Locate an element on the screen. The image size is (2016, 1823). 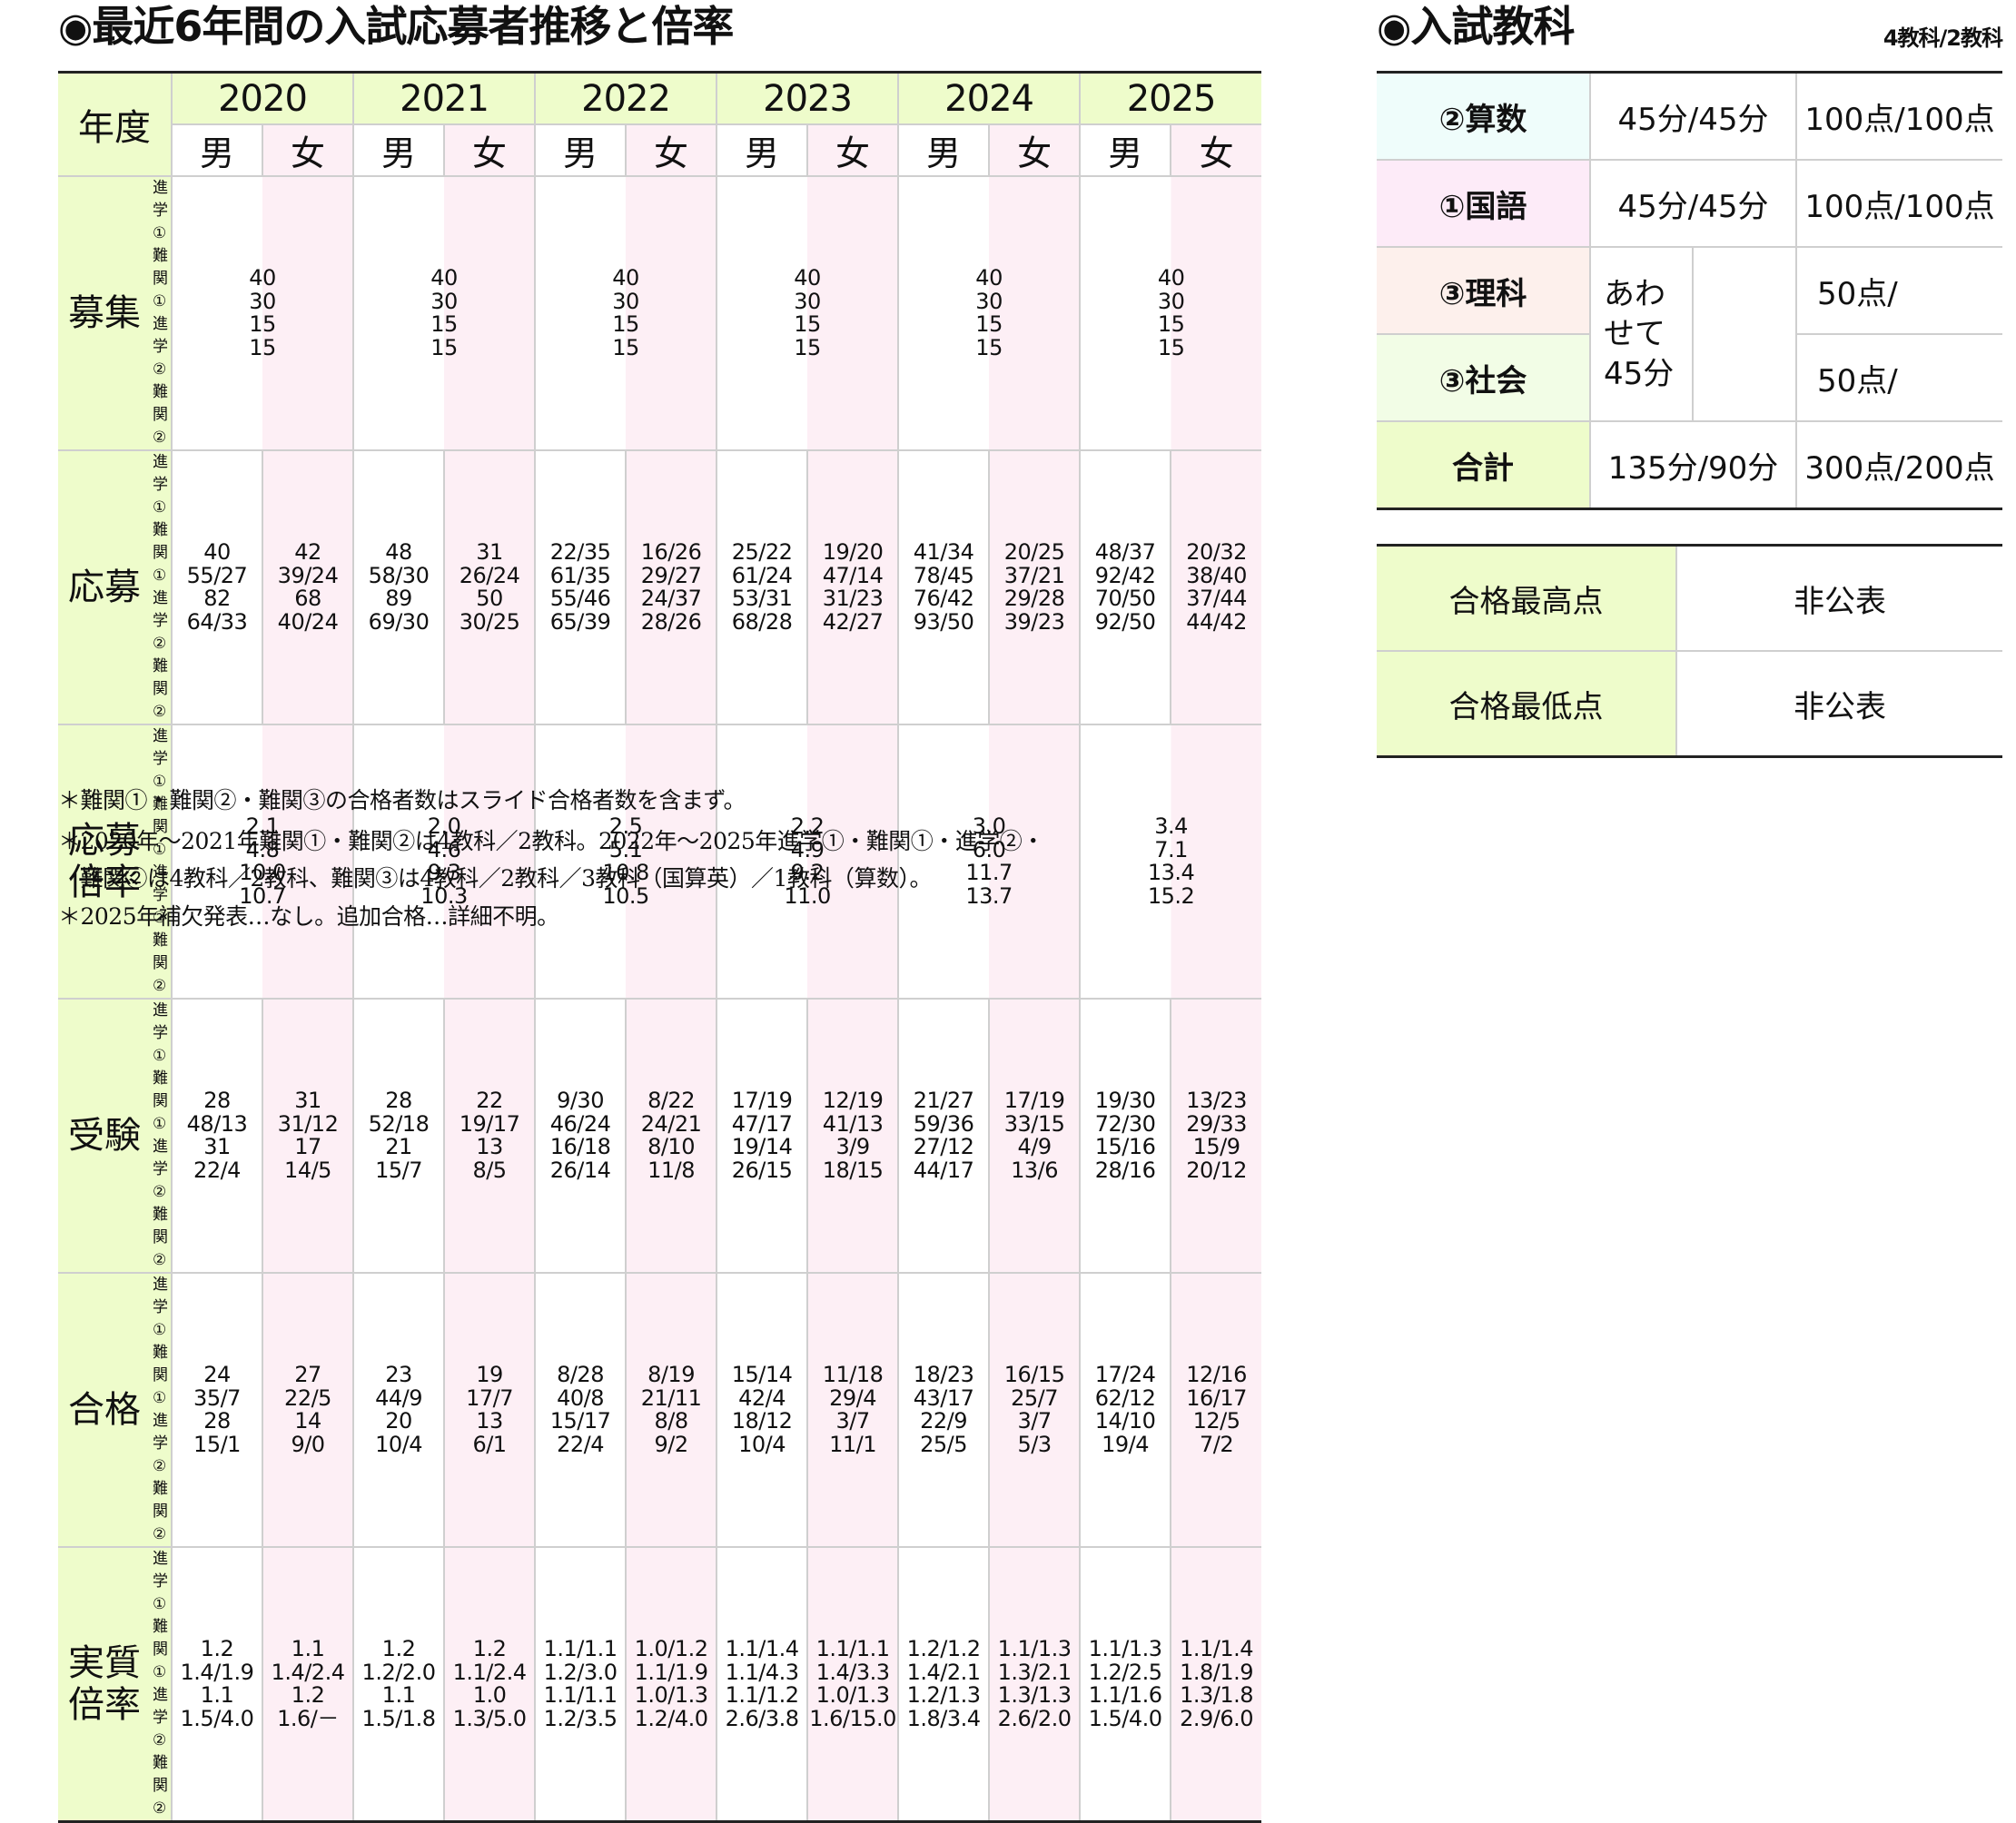
cell-value: 10.5 is located at coordinates (626, 895).